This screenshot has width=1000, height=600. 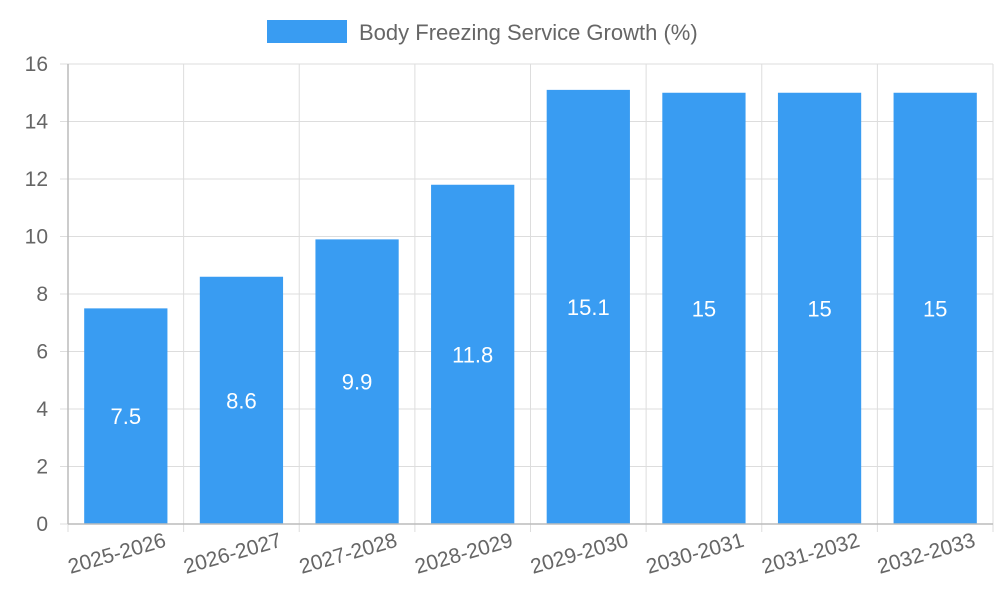 What do you see at coordinates (579, 554) in the screenshot?
I see `x-tick-label: 2029-2030` at bounding box center [579, 554].